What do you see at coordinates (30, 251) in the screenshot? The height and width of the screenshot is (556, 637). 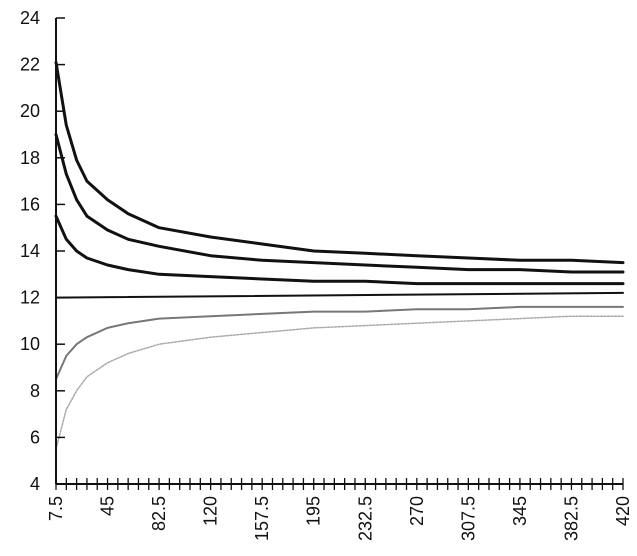 I see `y-tick-label: 14` at bounding box center [30, 251].